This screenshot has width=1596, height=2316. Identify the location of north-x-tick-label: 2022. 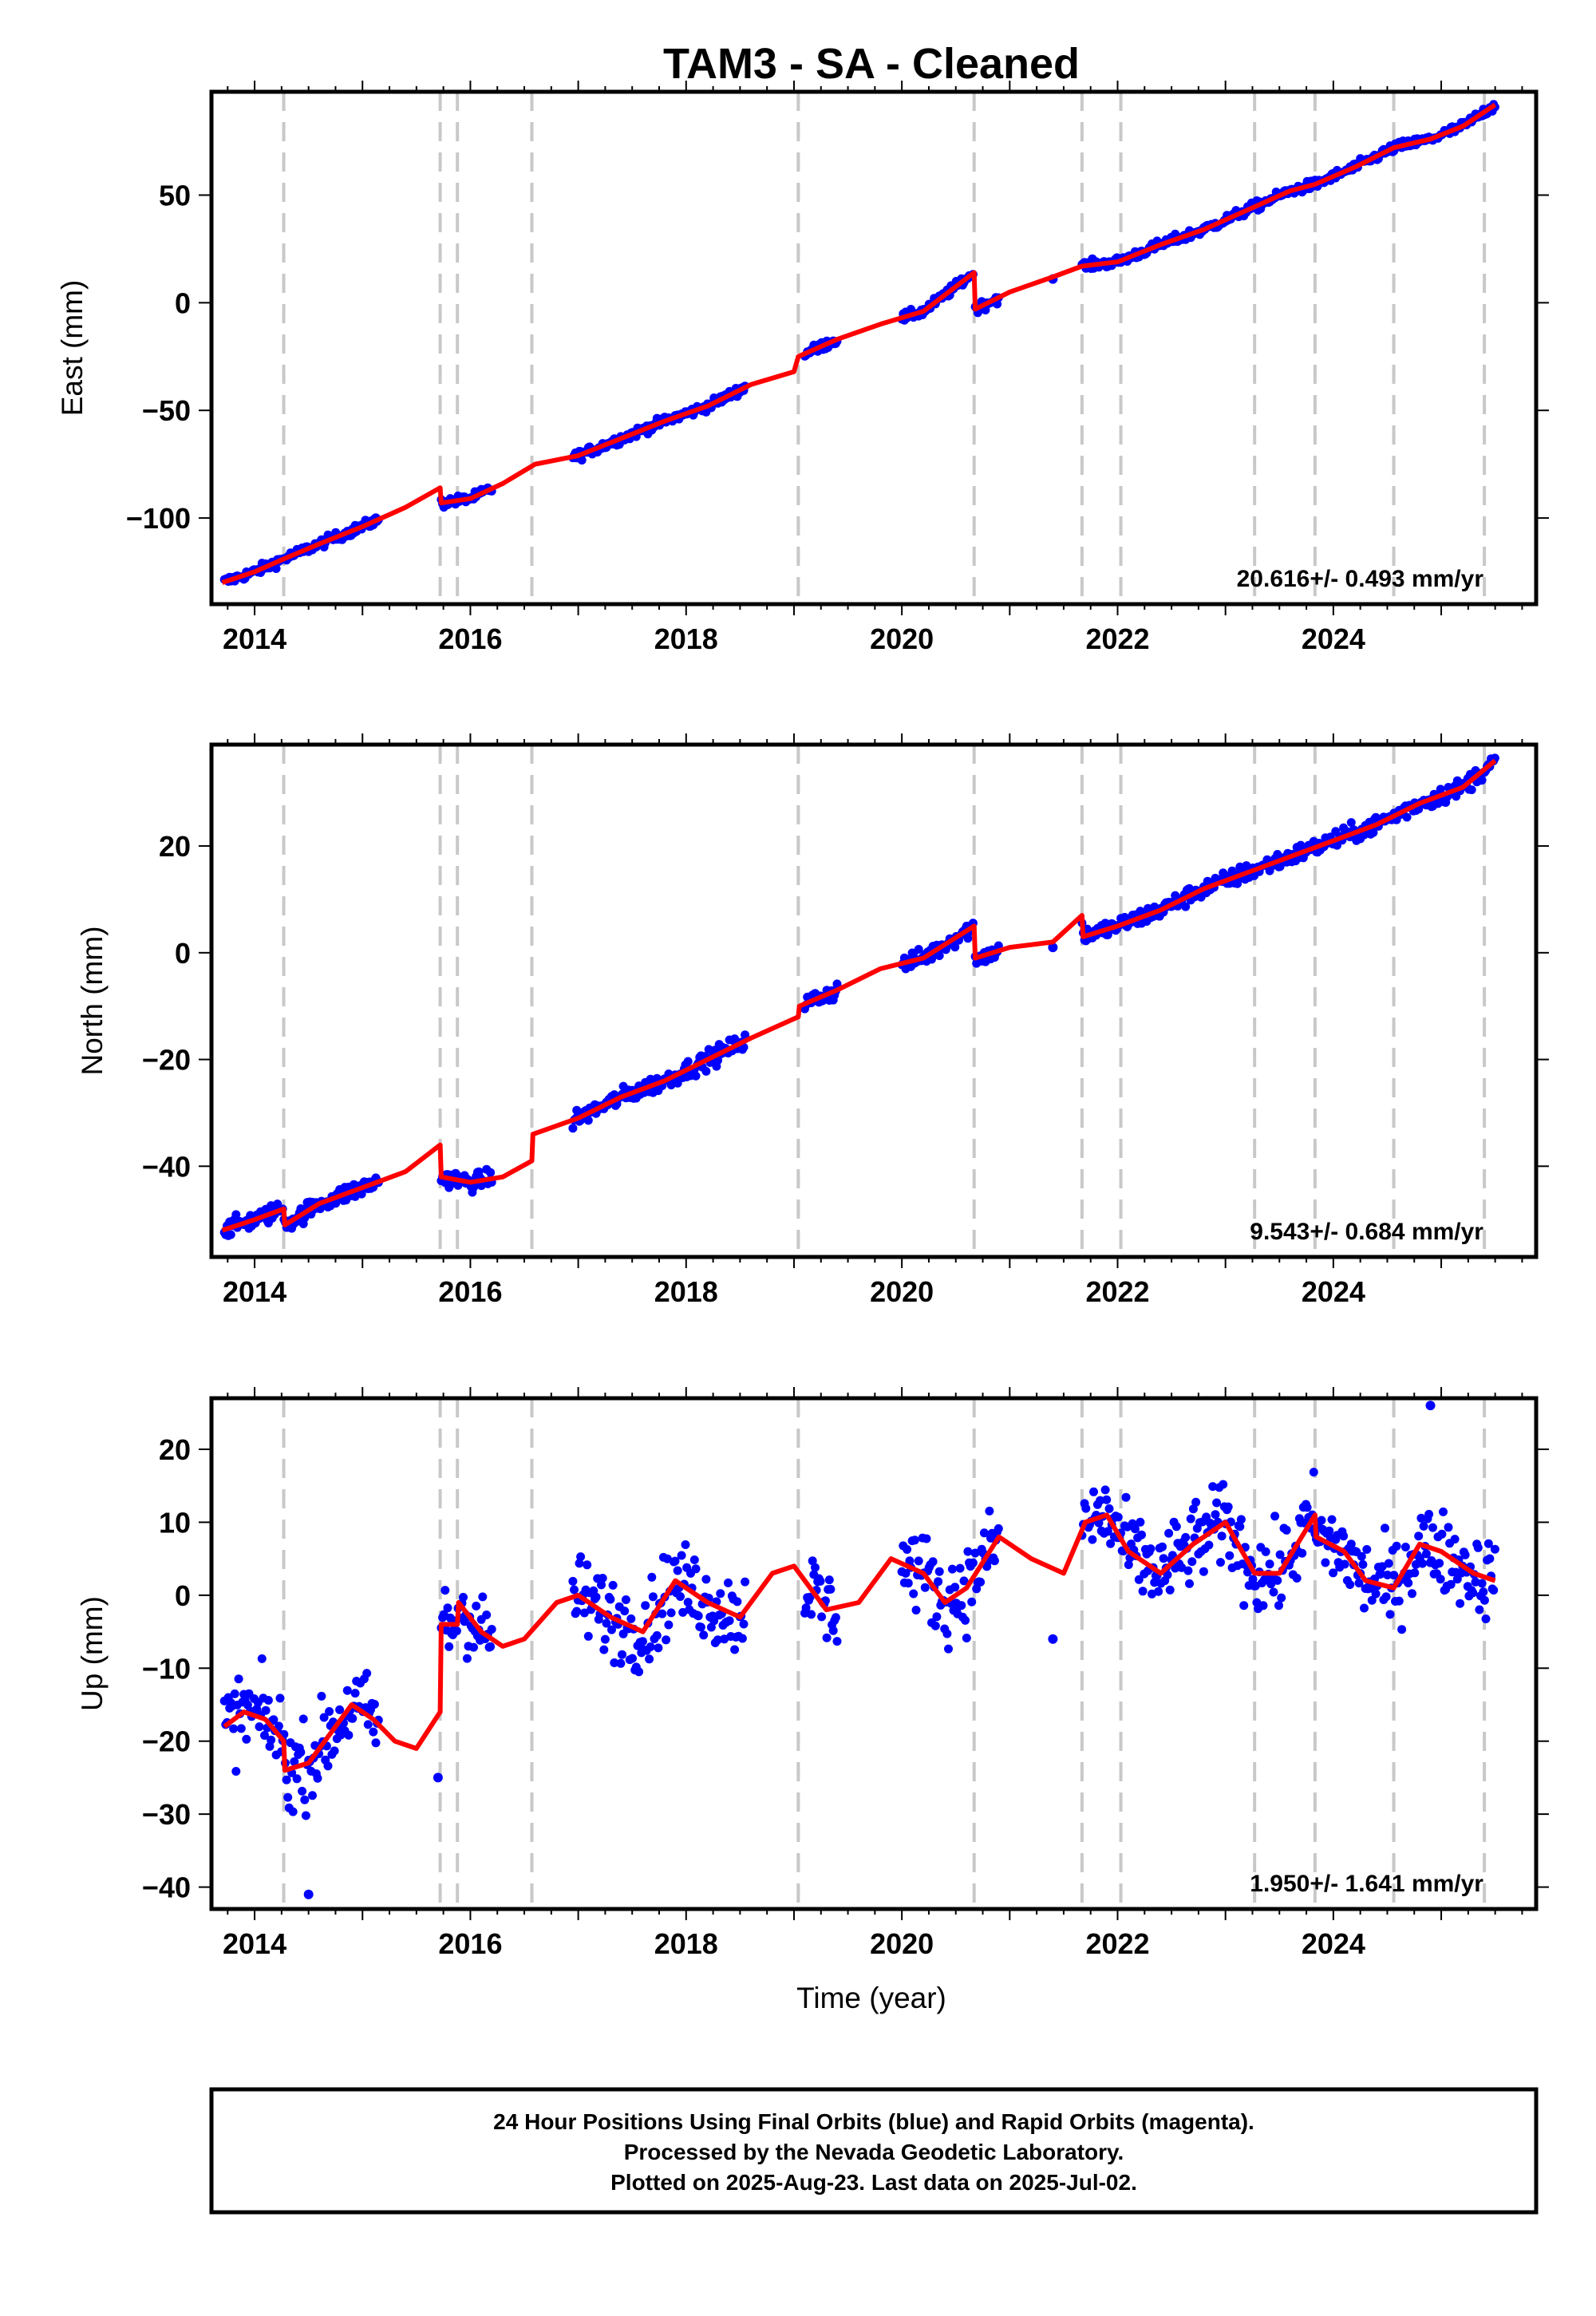
(1117, 1291).